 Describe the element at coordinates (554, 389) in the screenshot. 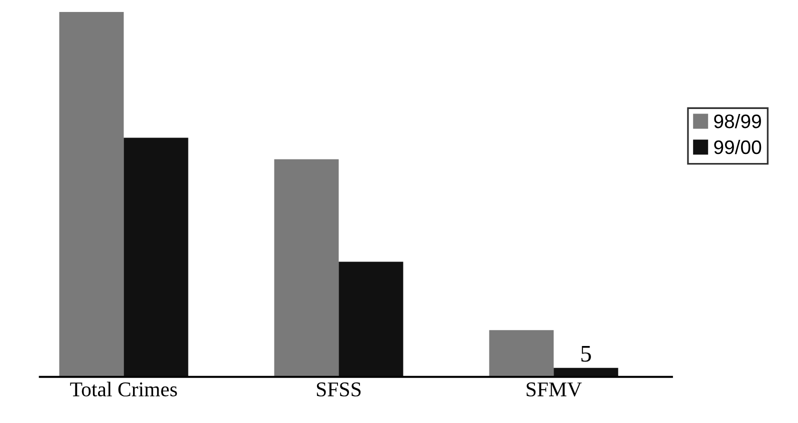

I see `x-tick-label: SFMV` at that location.